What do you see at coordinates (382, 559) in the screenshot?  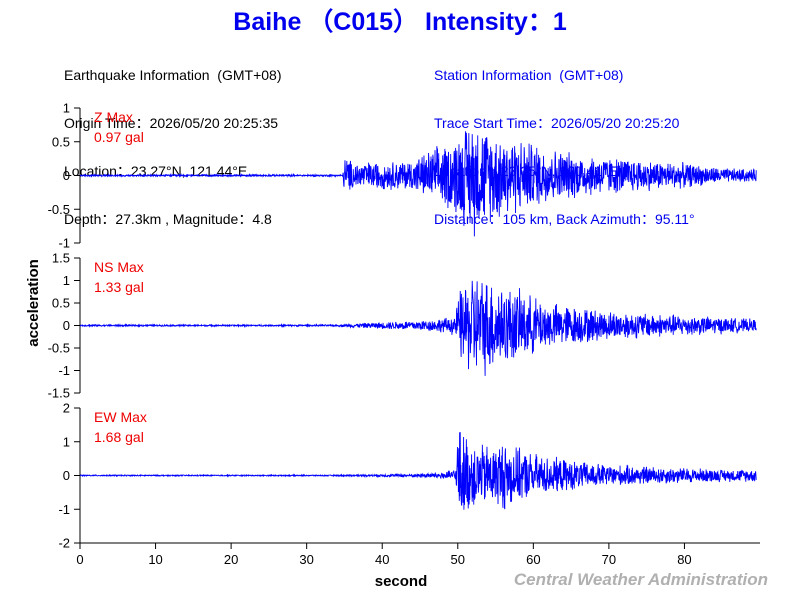 I see `x-tick-label: 40` at bounding box center [382, 559].